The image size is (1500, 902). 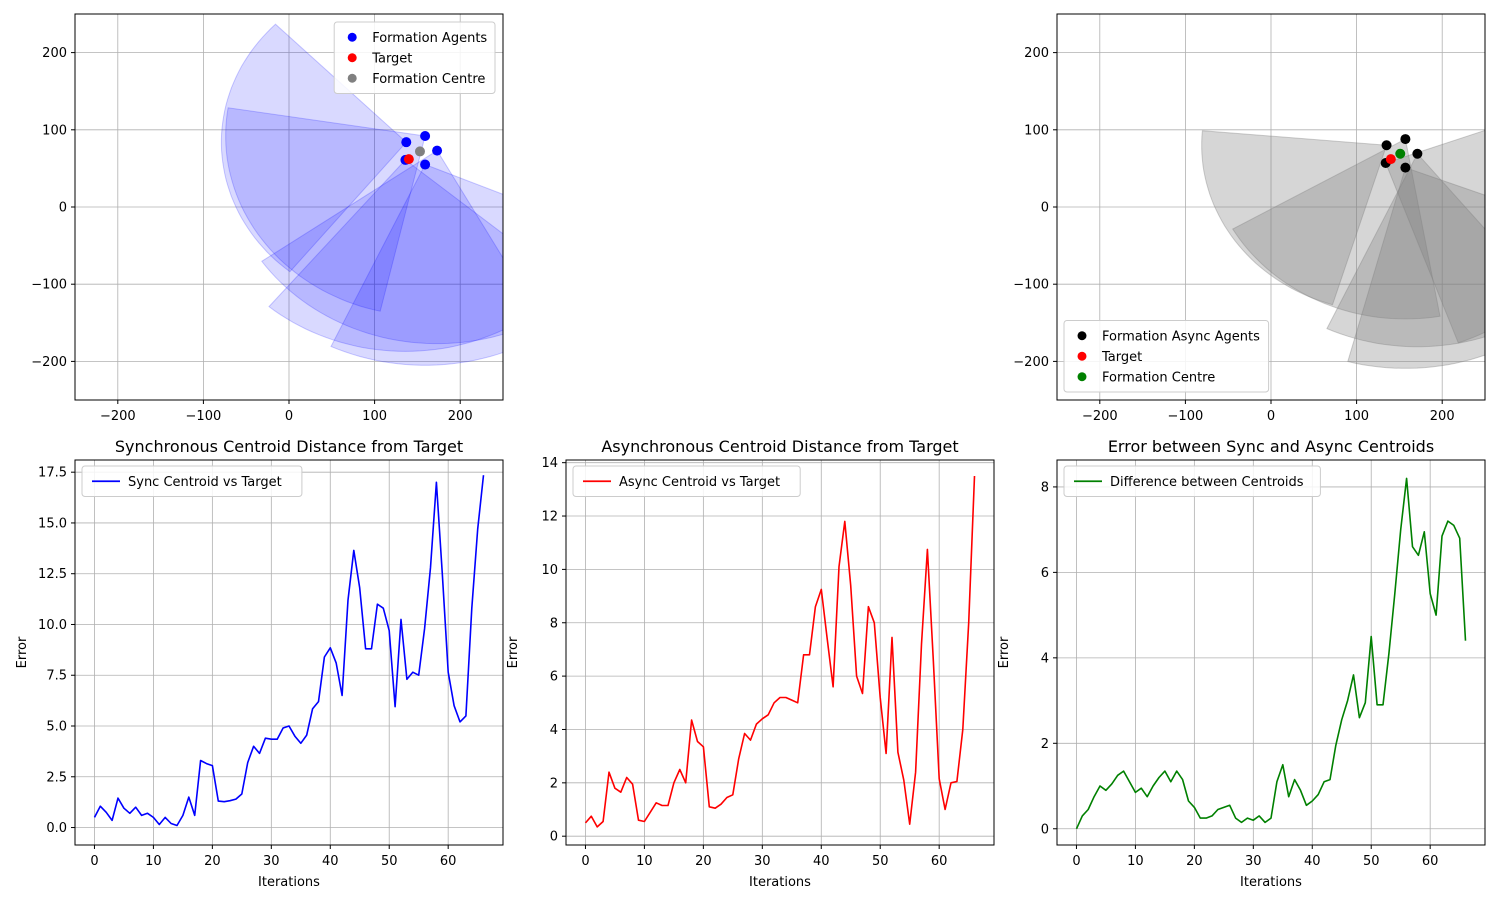 I want to click on x-tick-label: −100, so click(x=1186, y=416).